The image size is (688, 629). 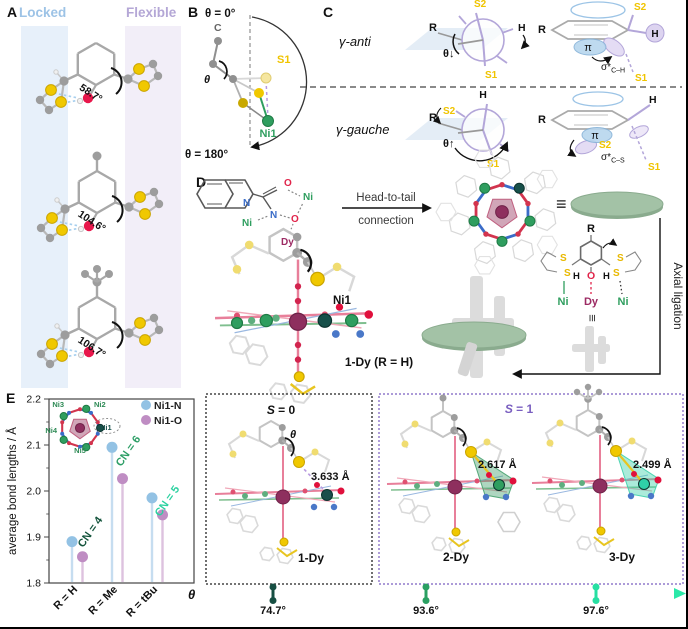 I want to click on inset-metallacrown, so click(x=82, y=428).